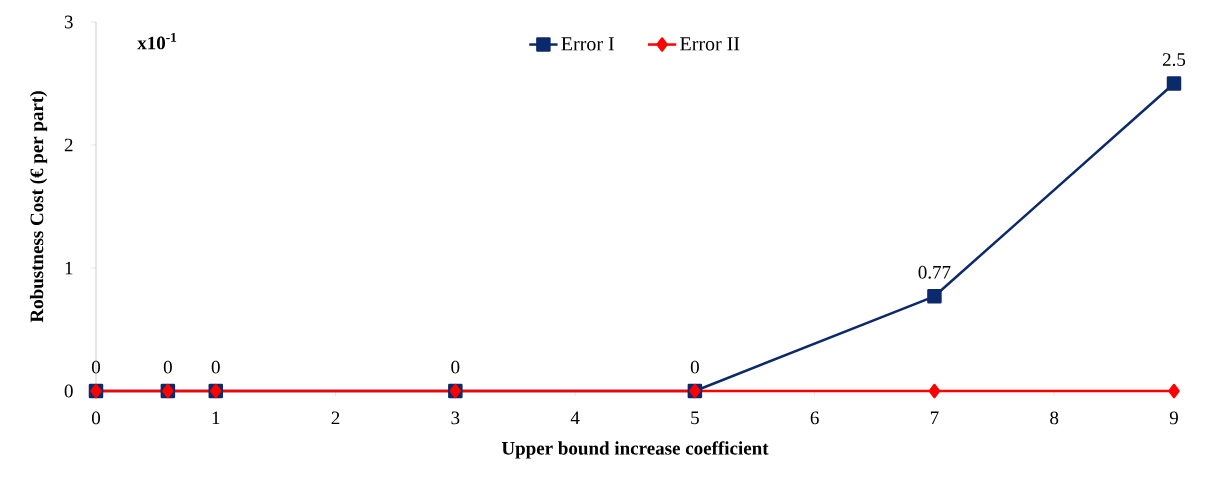 This screenshot has height=490, width=1224. What do you see at coordinates (934, 272) in the screenshot?
I see `data-label: 0.77` at bounding box center [934, 272].